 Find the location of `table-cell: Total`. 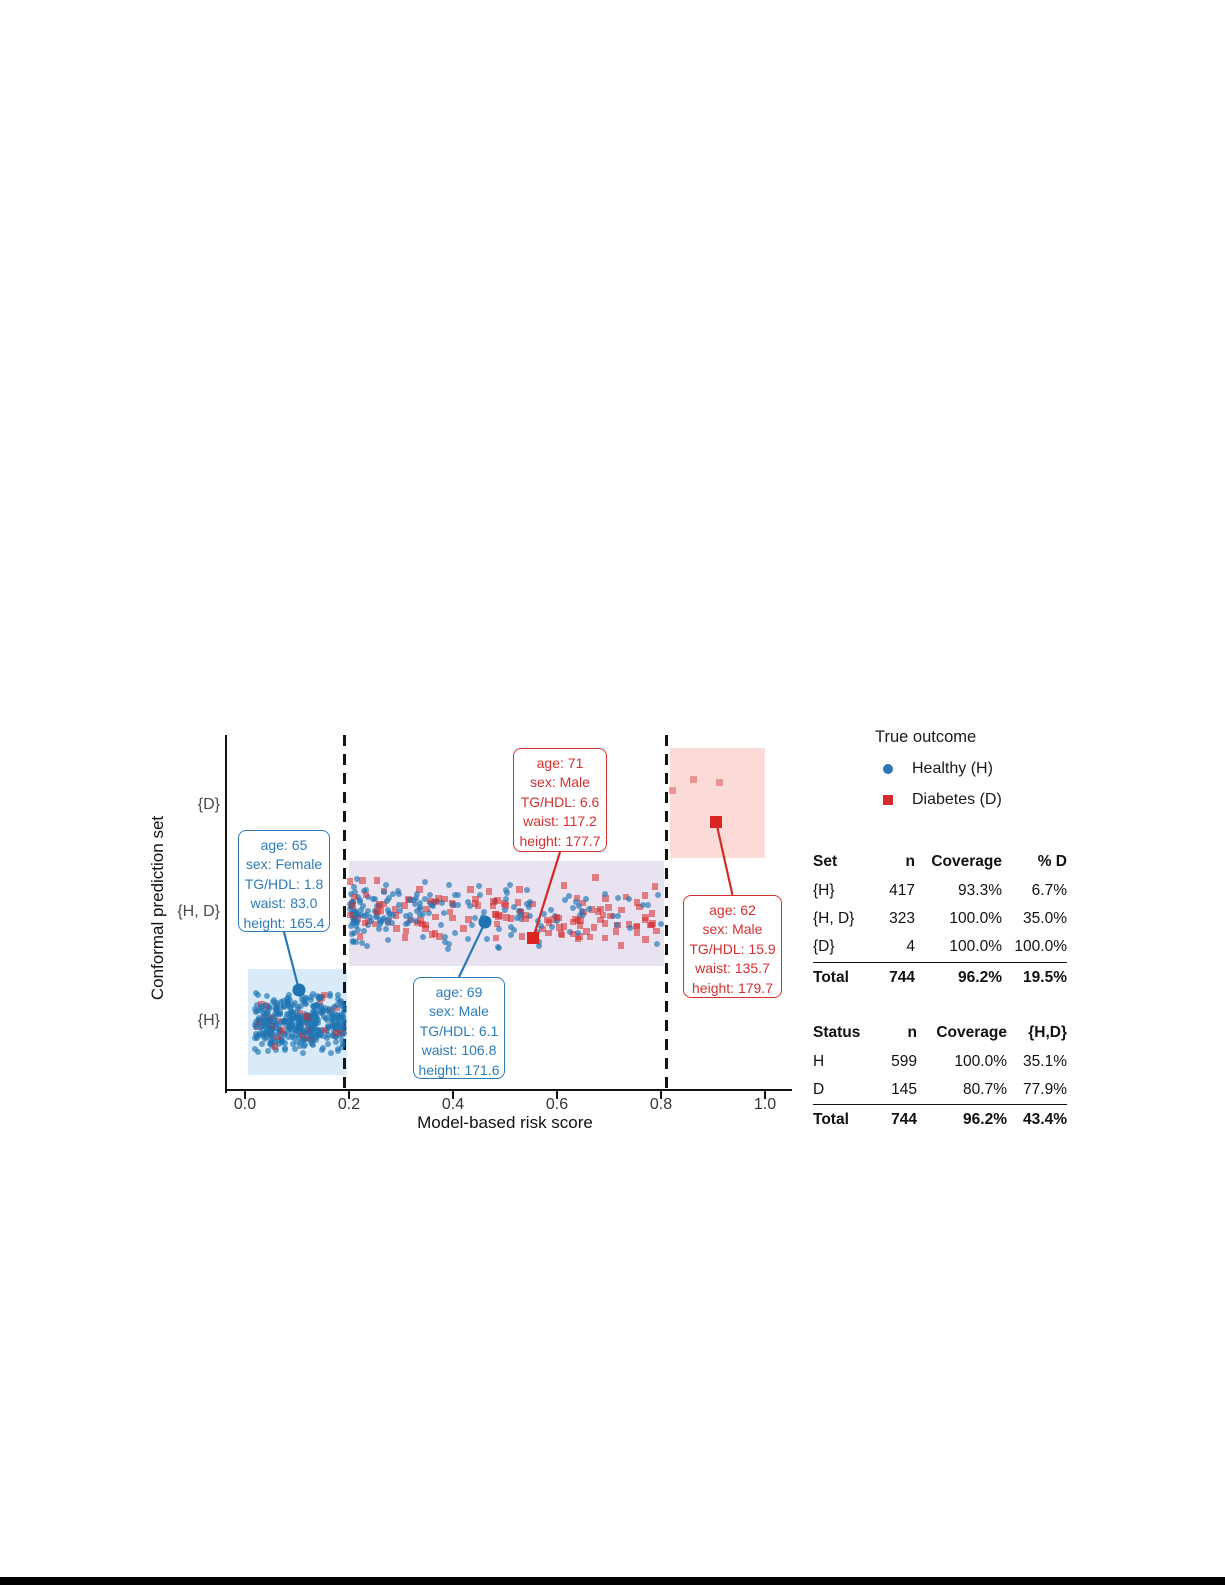

table-cell: Total is located at coordinates (844, 1120).